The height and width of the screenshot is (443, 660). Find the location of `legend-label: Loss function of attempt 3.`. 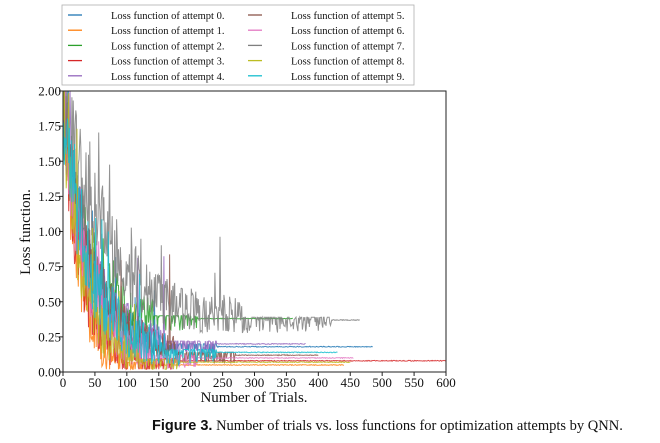

legend-label: Loss function of attempt 3. is located at coordinates (167, 62).